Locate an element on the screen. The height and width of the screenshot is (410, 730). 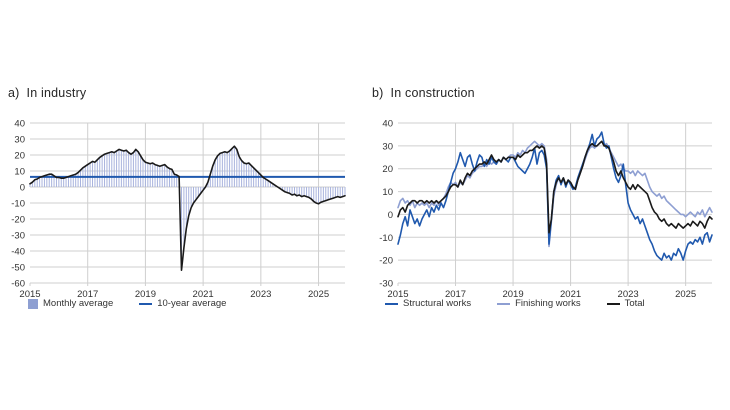
series-total is located at coordinates (555, 187).